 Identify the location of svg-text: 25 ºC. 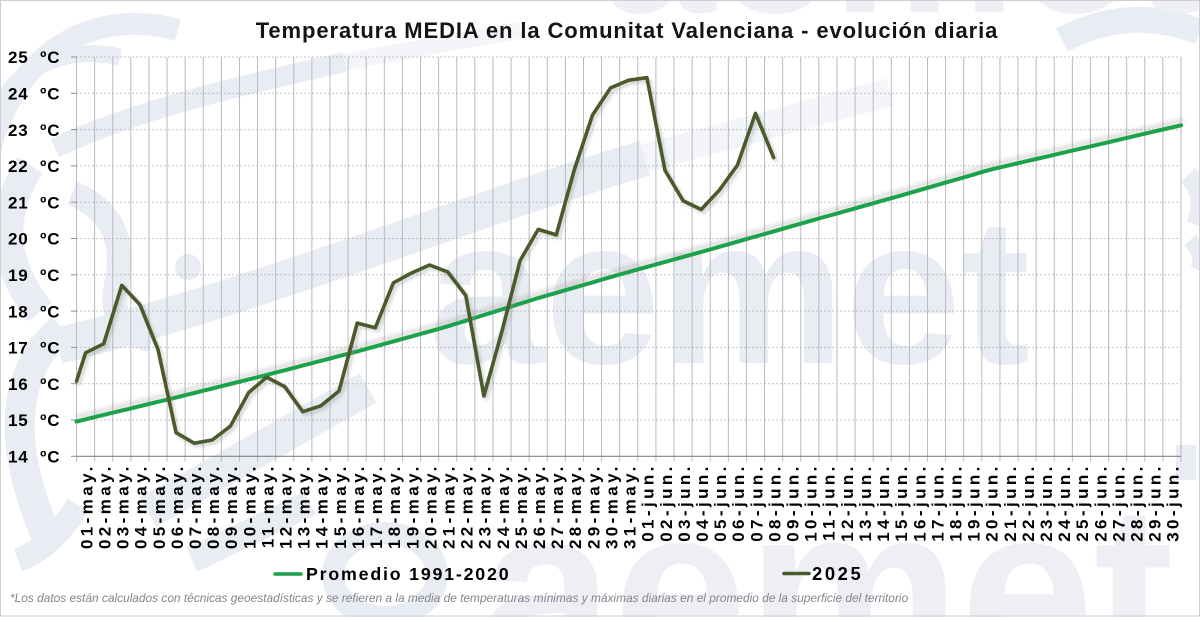
(34, 57).